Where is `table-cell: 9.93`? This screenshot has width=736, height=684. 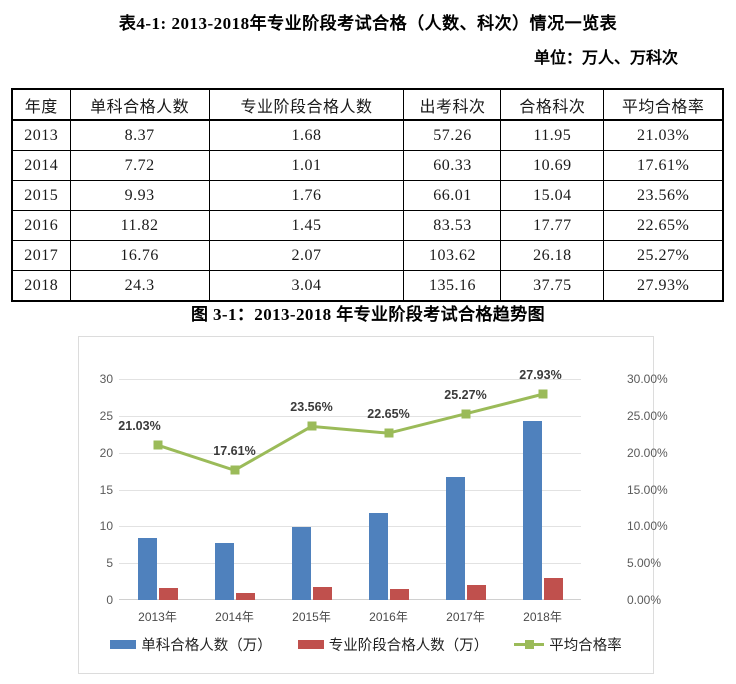 table-cell: 9.93 is located at coordinates (139, 195).